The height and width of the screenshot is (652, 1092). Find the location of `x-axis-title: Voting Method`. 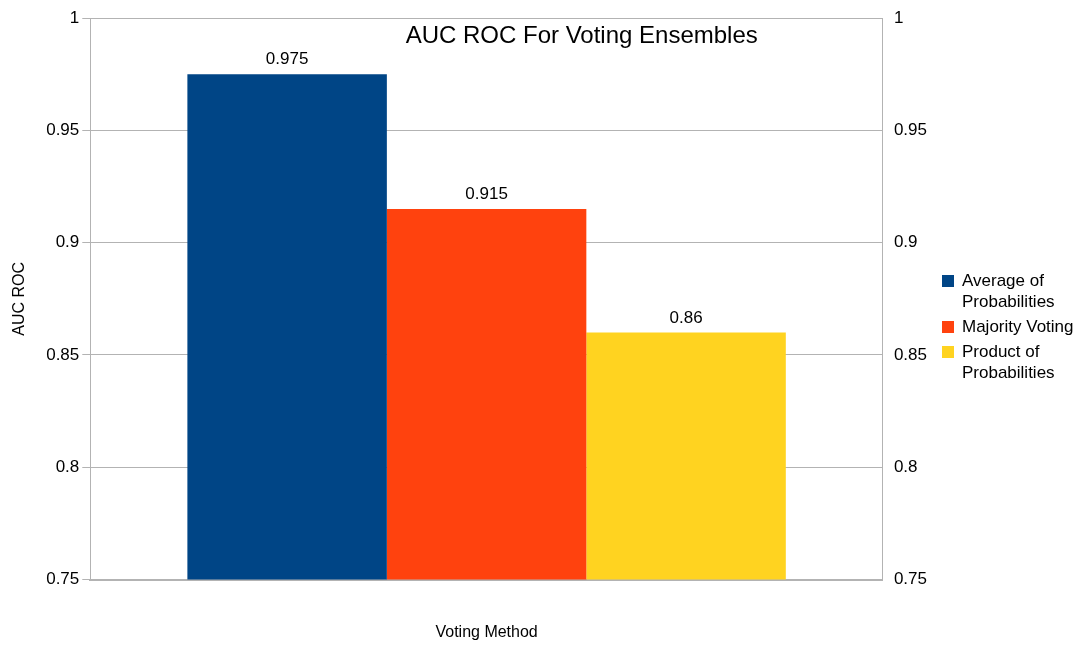

x-axis-title: Voting Method is located at coordinates (486, 631).